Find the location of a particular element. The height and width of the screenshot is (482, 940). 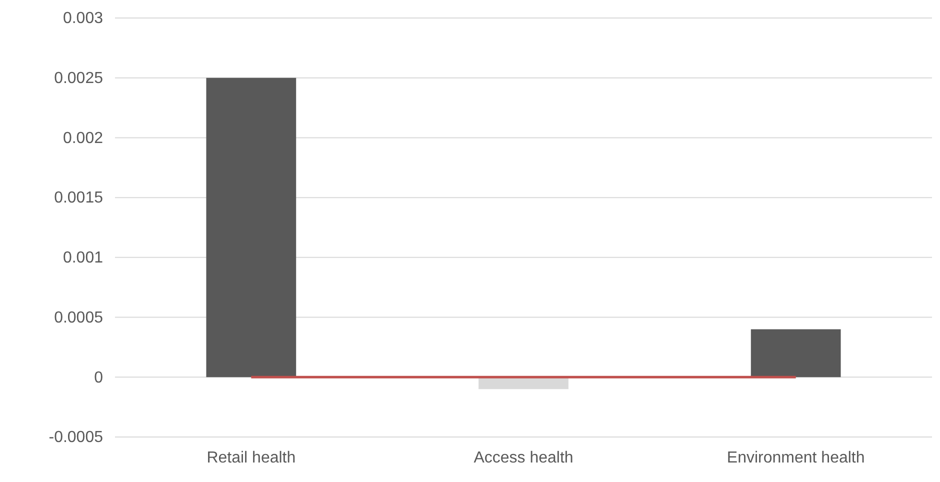

y-tick-label: 0.002 is located at coordinates (83, 138).